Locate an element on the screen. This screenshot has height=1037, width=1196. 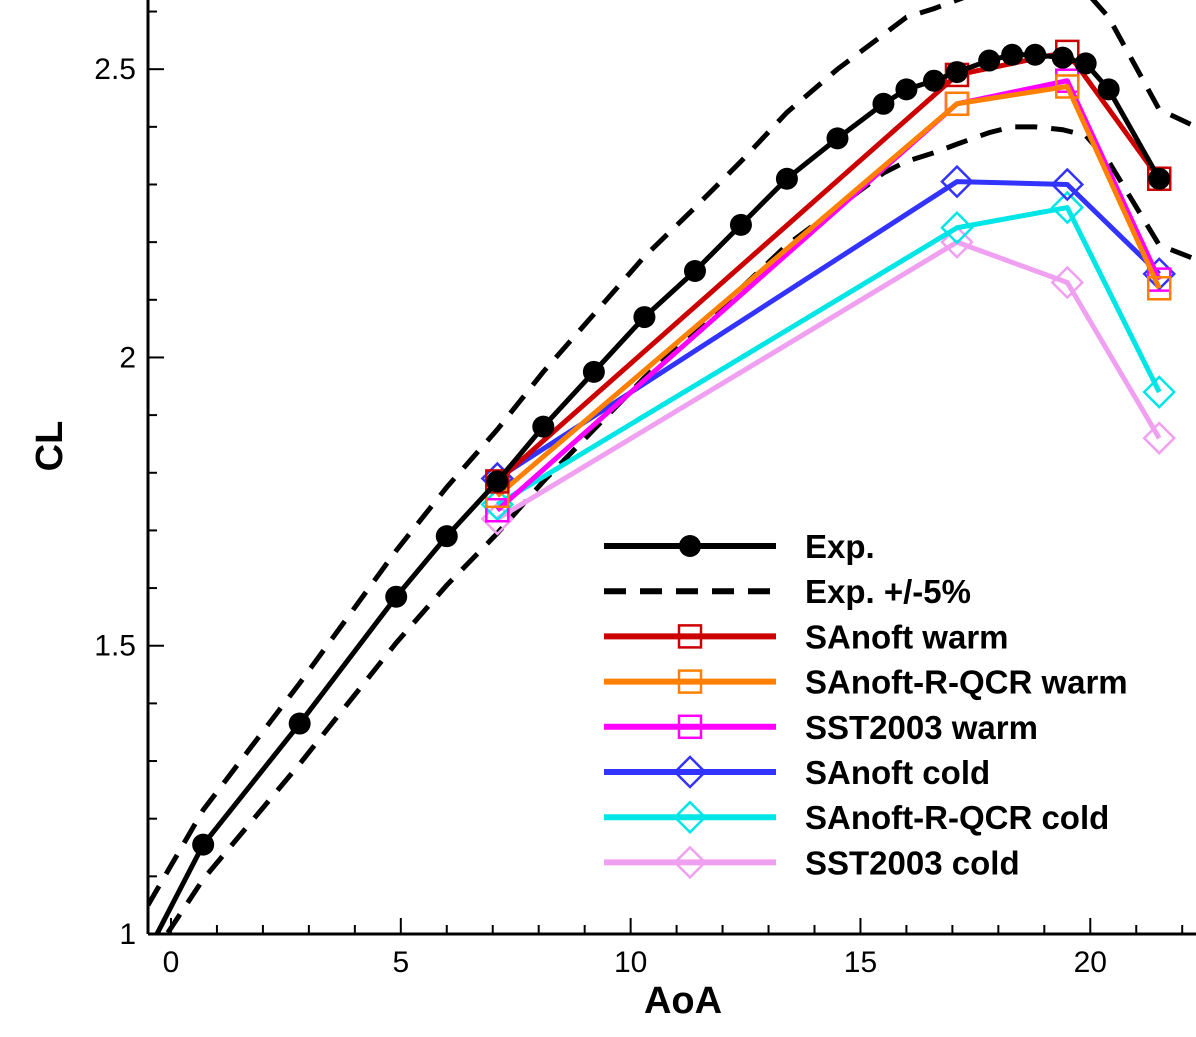
legend-item-sst2003-warm: SST2003 warm is located at coordinates (821, 727).